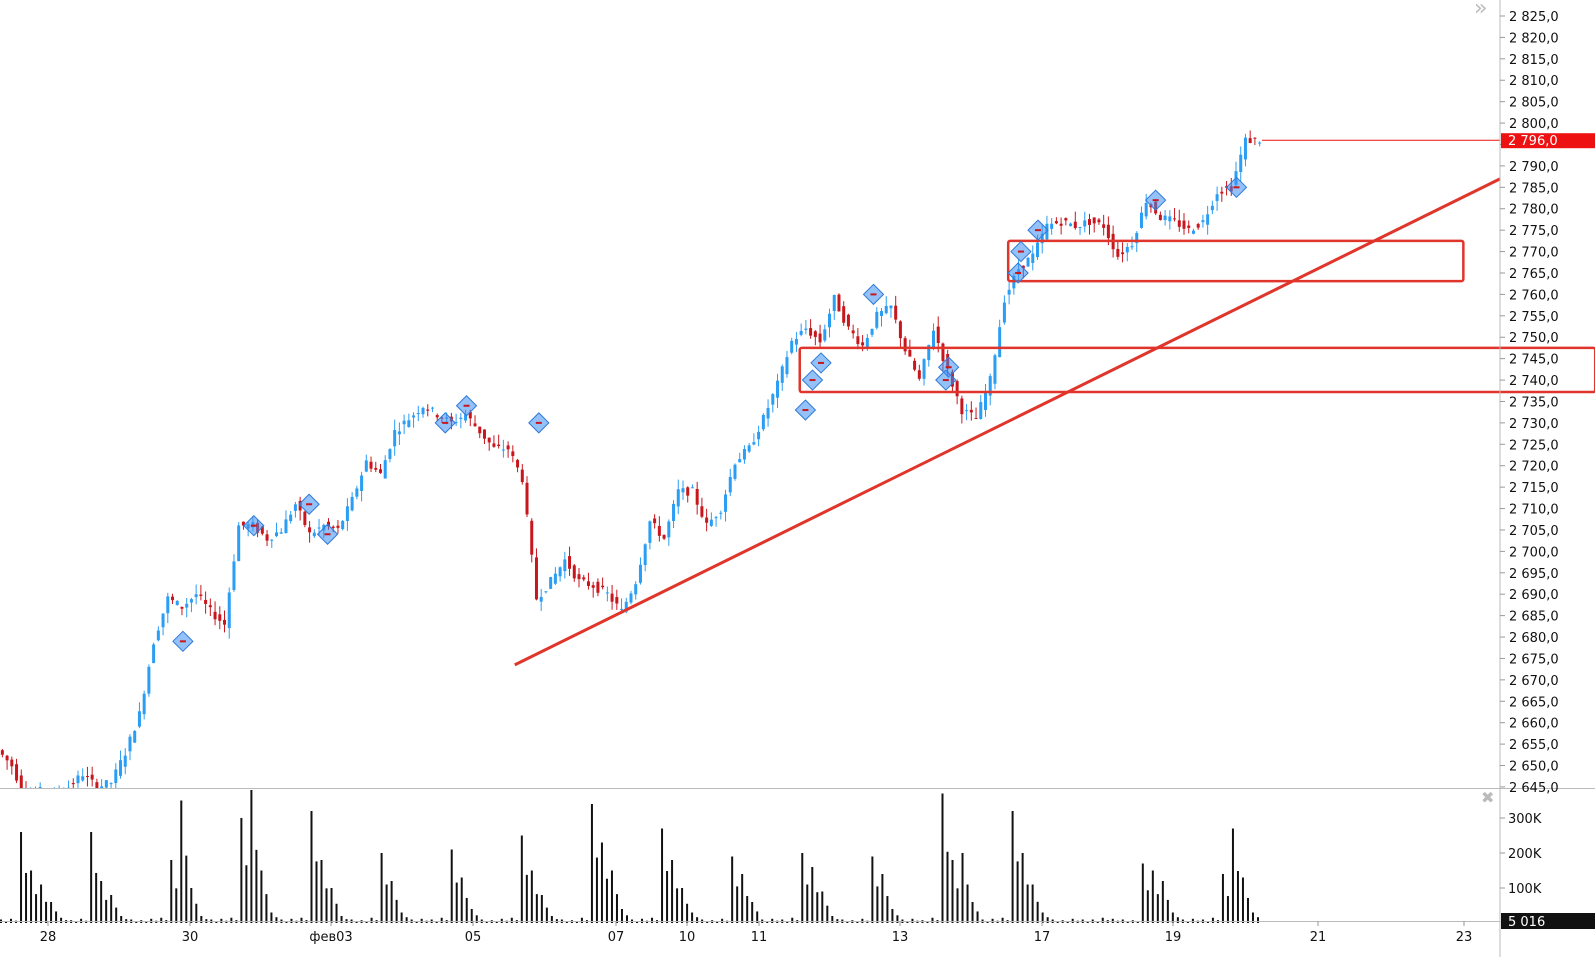 Image resolution: width=1595 pixels, height=957 pixels. What do you see at coordinates (1534, 638) in the screenshot?
I see `price-tick-label: 2 680,0` at bounding box center [1534, 638].